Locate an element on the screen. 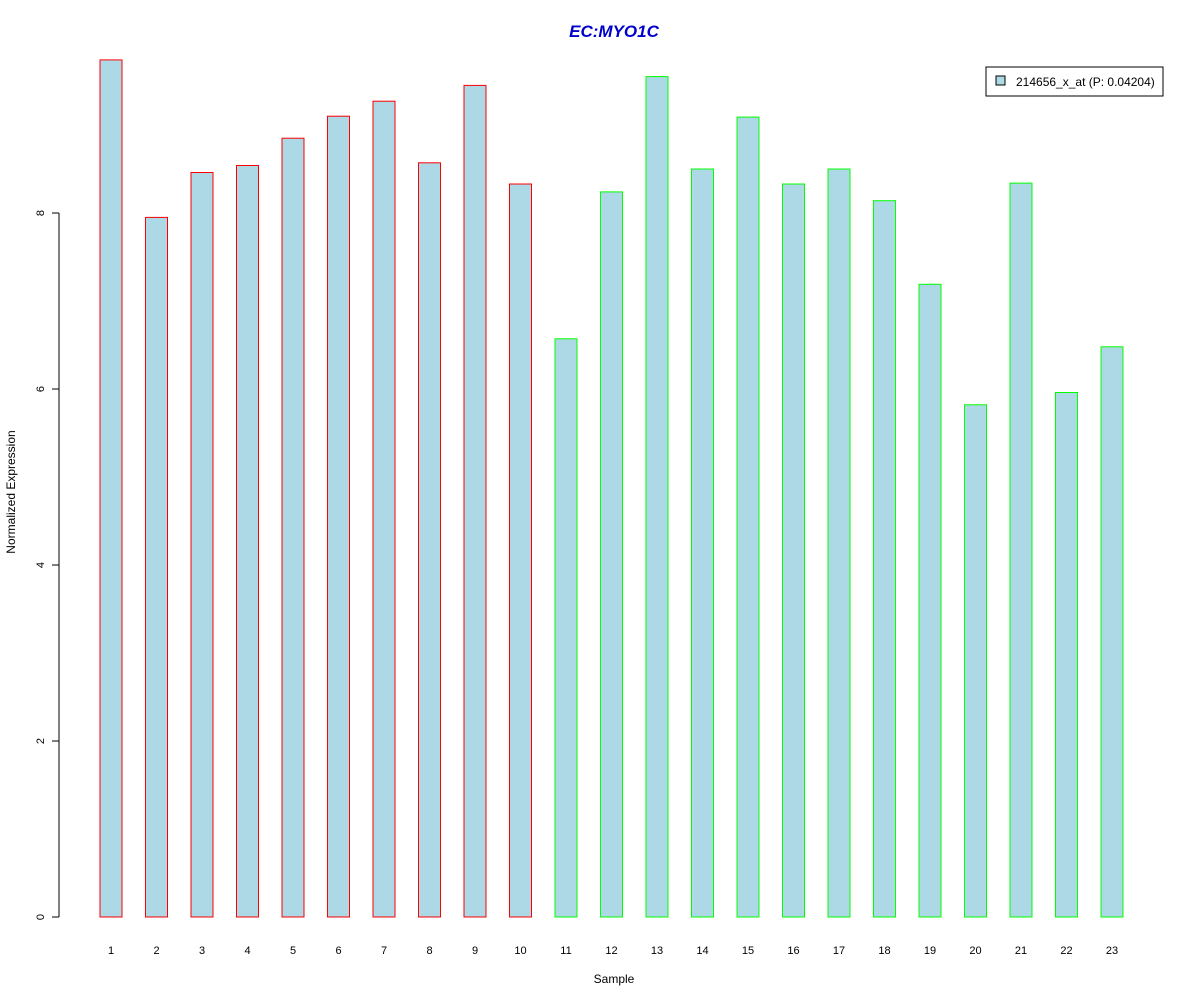 This screenshot has width=1200, height=1005. x-tick-label: 12 is located at coordinates (611, 951).